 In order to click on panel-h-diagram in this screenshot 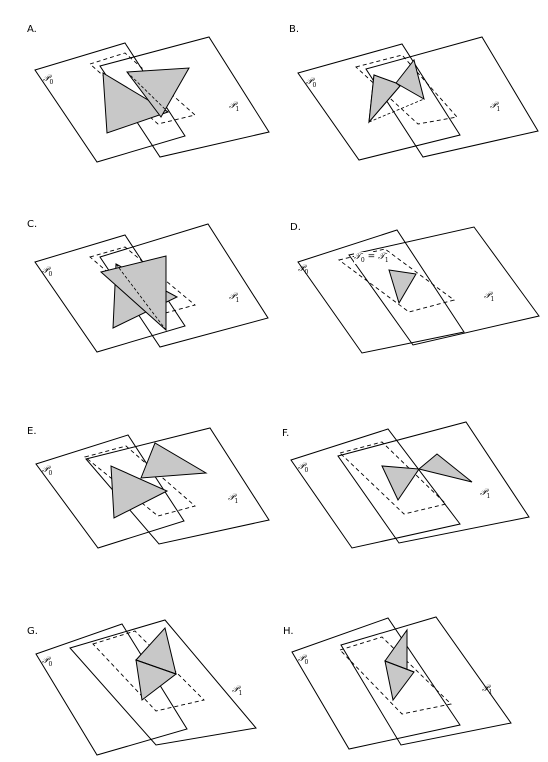, I will do `click(401, 683)`.